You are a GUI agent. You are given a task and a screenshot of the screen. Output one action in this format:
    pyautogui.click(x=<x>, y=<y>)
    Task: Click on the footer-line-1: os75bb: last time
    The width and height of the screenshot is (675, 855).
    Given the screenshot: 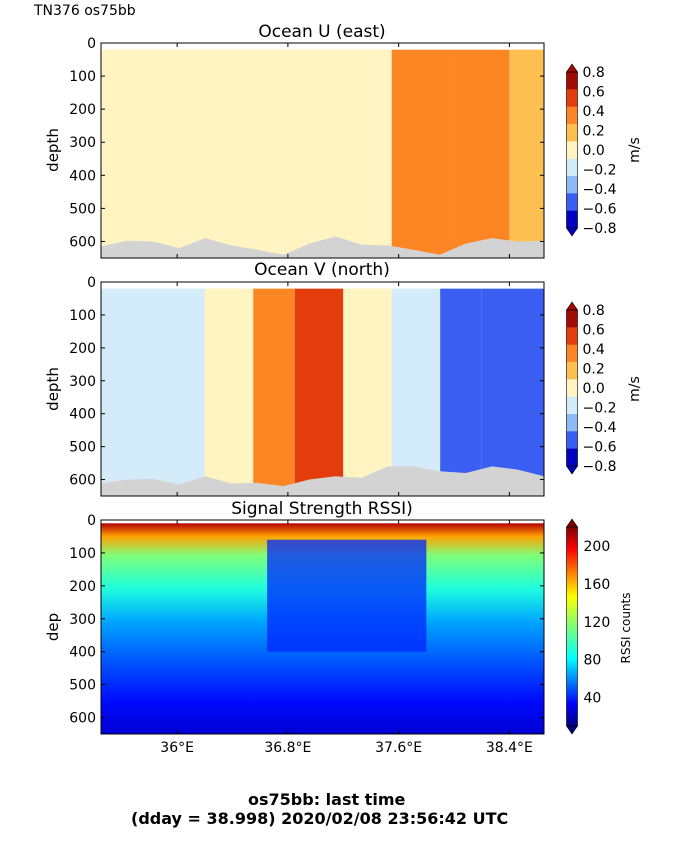 What is the action you would take?
    pyautogui.click(x=327, y=799)
    